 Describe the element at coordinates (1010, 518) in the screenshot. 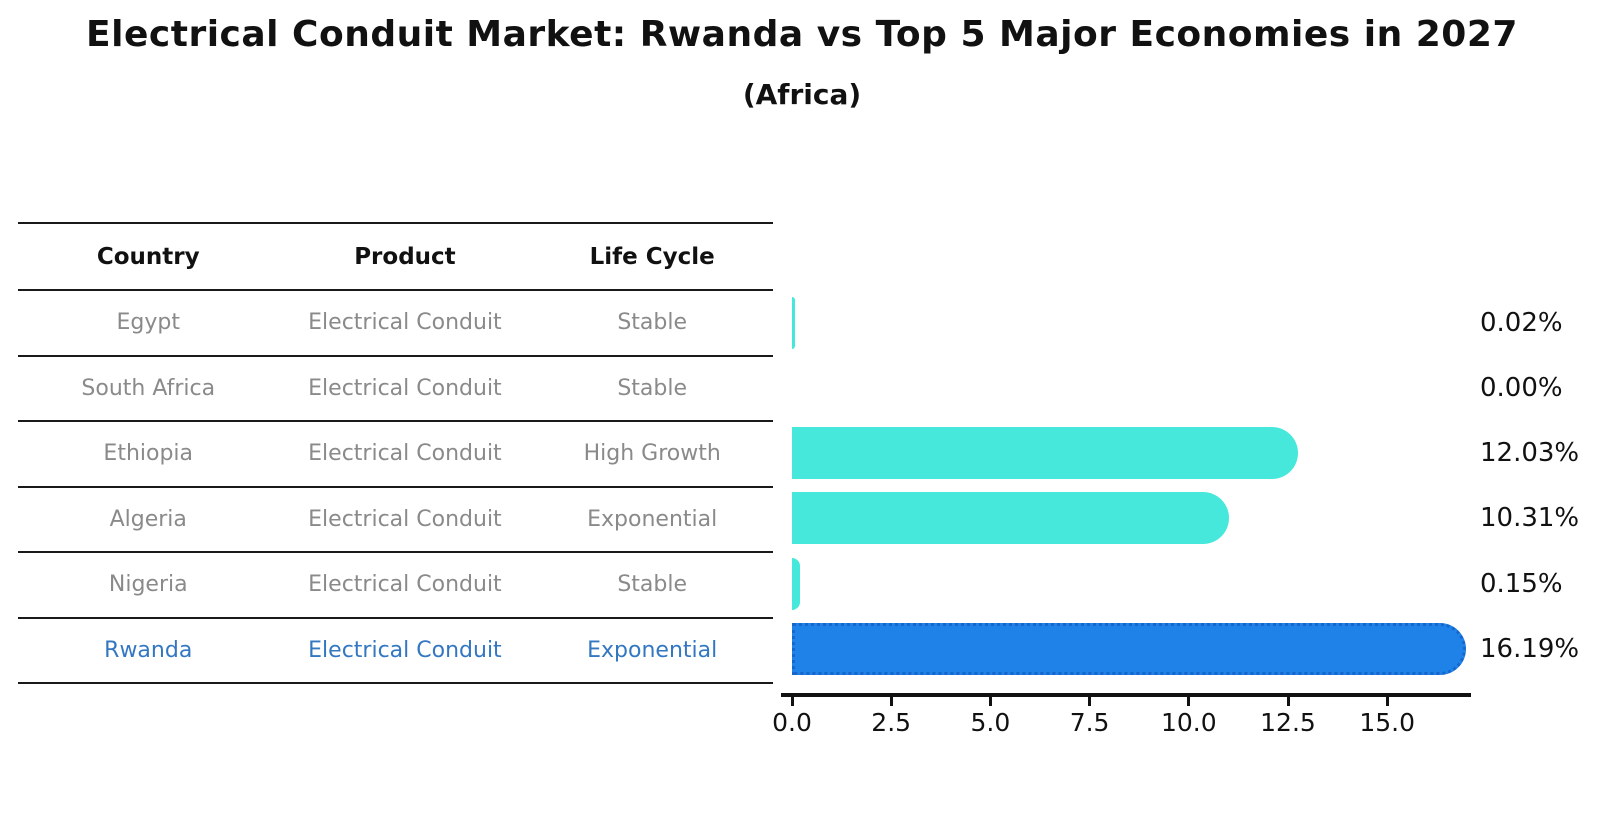

I see `bar-algeria` at that location.